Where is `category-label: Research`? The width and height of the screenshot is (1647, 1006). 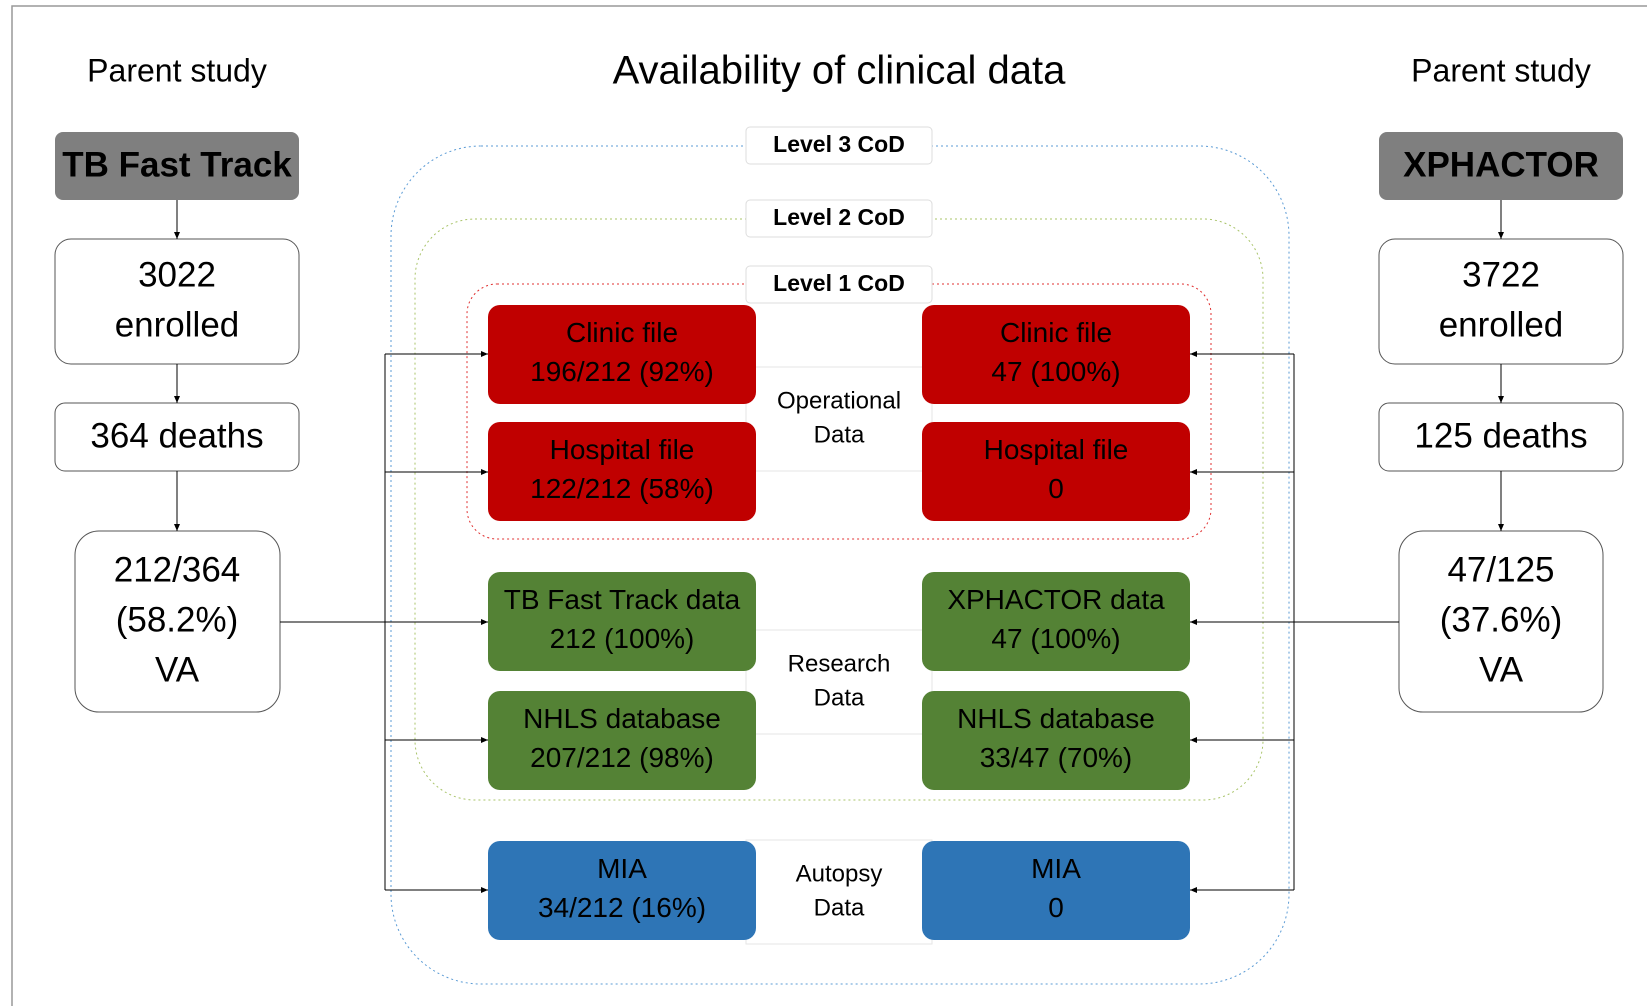
category-label: Research is located at coordinates (839, 663).